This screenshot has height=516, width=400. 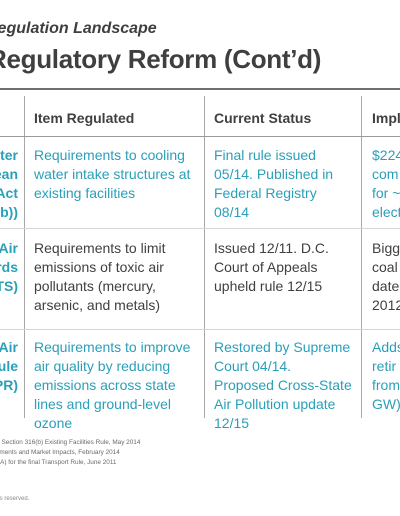 I want to click on column-header-current-status: Current Status, so click(x=263, y=118).